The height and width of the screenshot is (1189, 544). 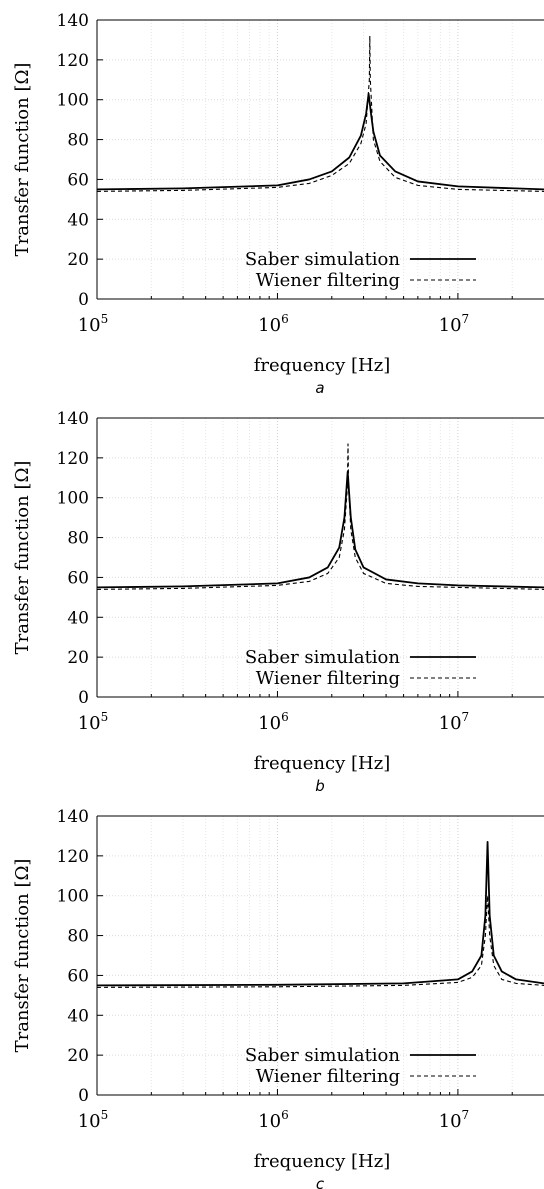 I want to click on panel-label: b, so click(x=320, y=786).